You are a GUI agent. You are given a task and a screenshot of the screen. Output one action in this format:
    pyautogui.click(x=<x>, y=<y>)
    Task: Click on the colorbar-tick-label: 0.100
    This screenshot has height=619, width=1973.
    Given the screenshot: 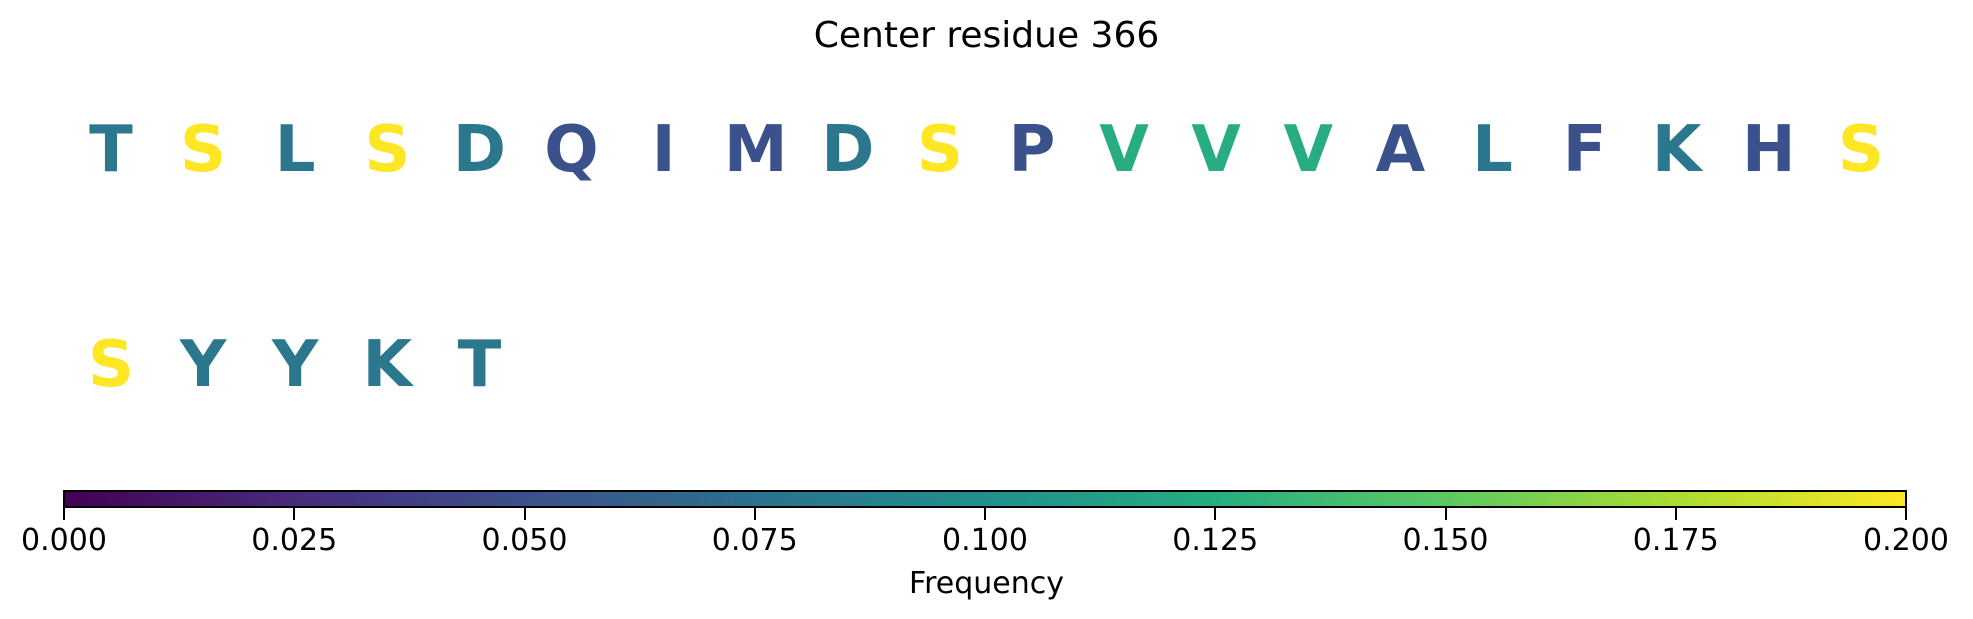 What is the action you would take?
    pyautogui.click(x=985, y=540)
    